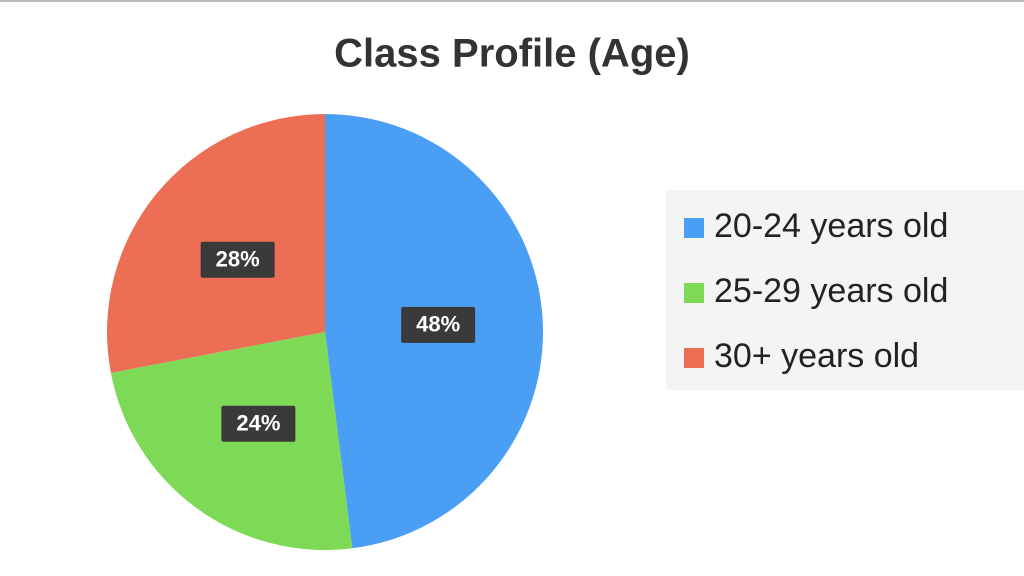  Describe the element at coordinates (512, 54) in the screenshot. I see `chart-title: Class Profile (Age)` at that location.